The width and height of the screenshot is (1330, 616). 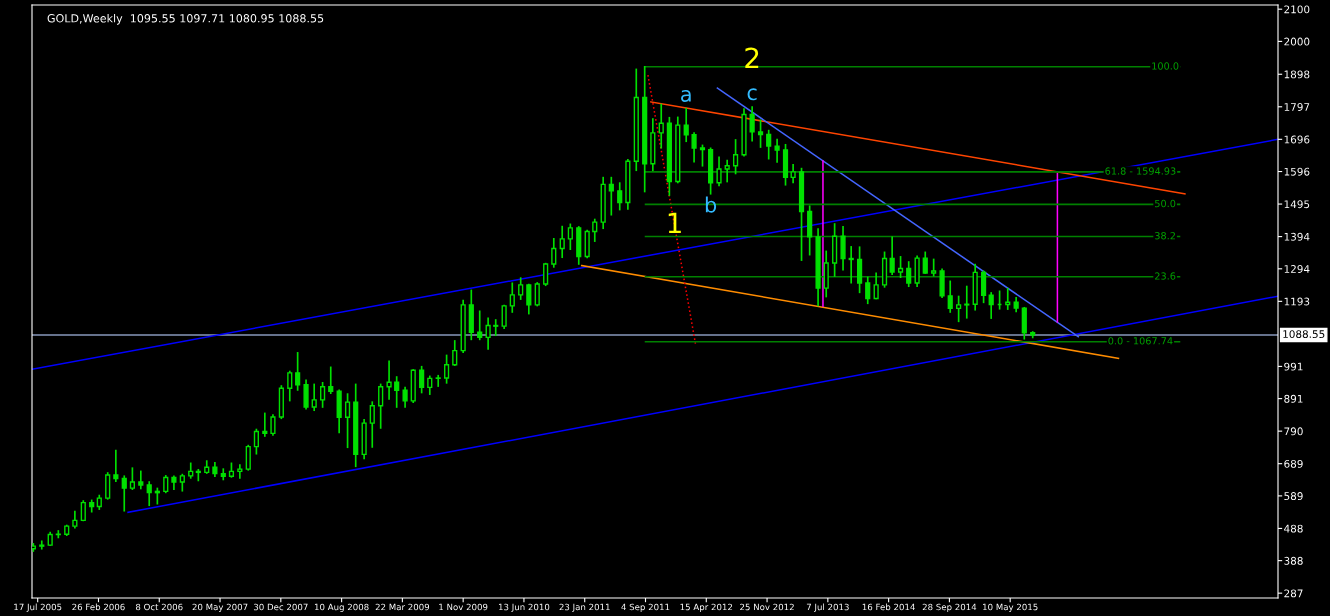 What do you see at coordinates (341, 607) in the screenshot?
I see `x-tick-label: 10 Aug 2008` at bounding box center [341, 607].